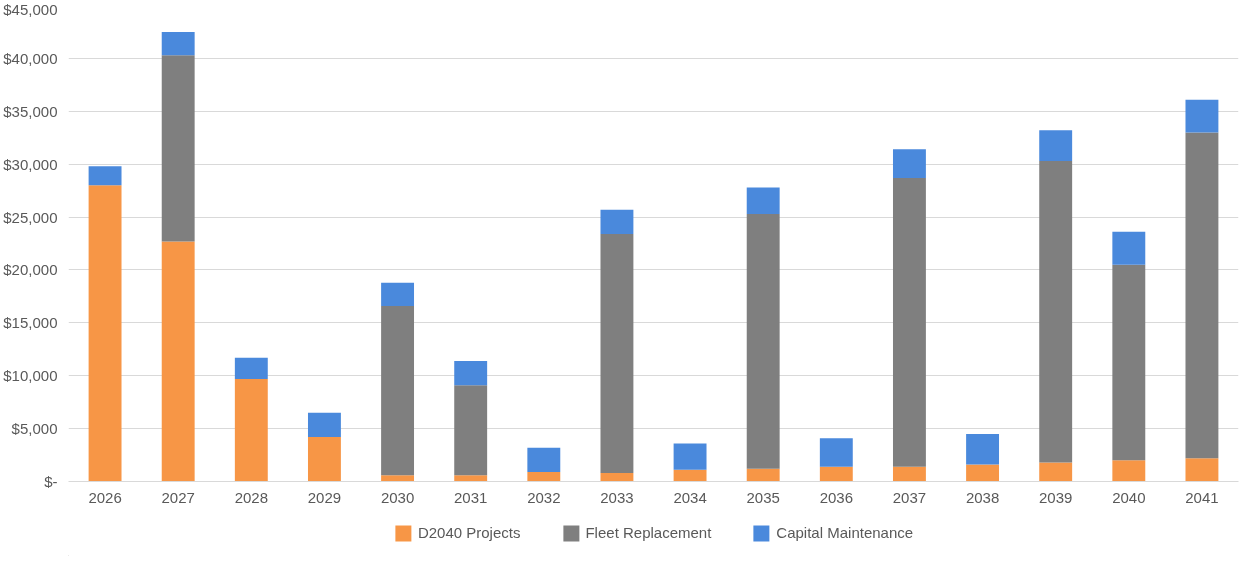  Describe the element at coordinates (30, 376) in the screenshot. I see `y-tick-label: $10,000` at that location.